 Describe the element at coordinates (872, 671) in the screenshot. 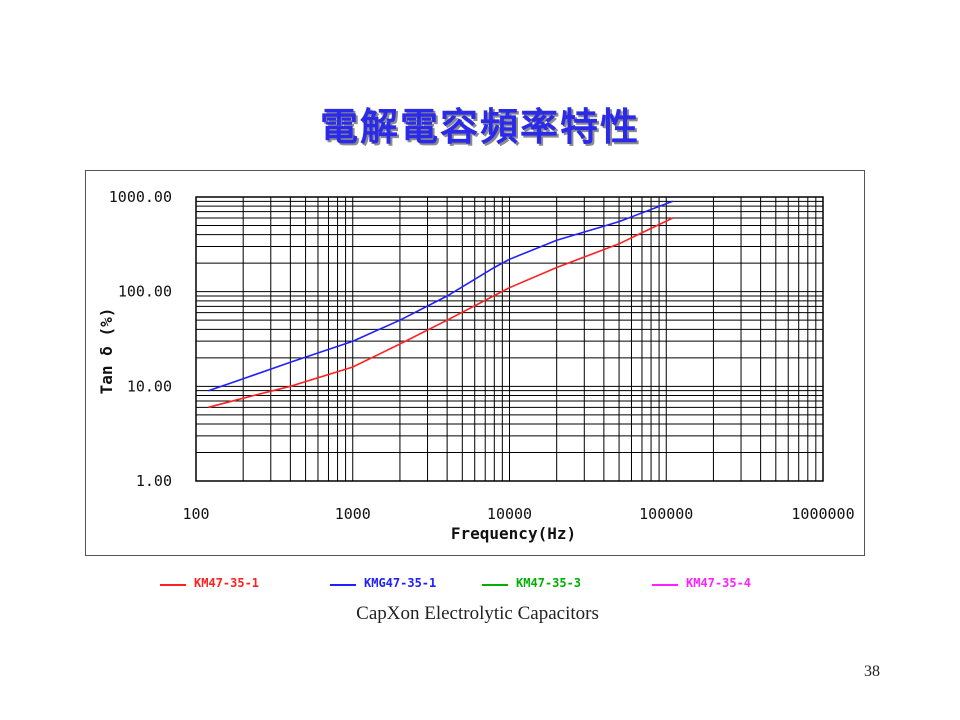

I see `page-number: 38` at that location.